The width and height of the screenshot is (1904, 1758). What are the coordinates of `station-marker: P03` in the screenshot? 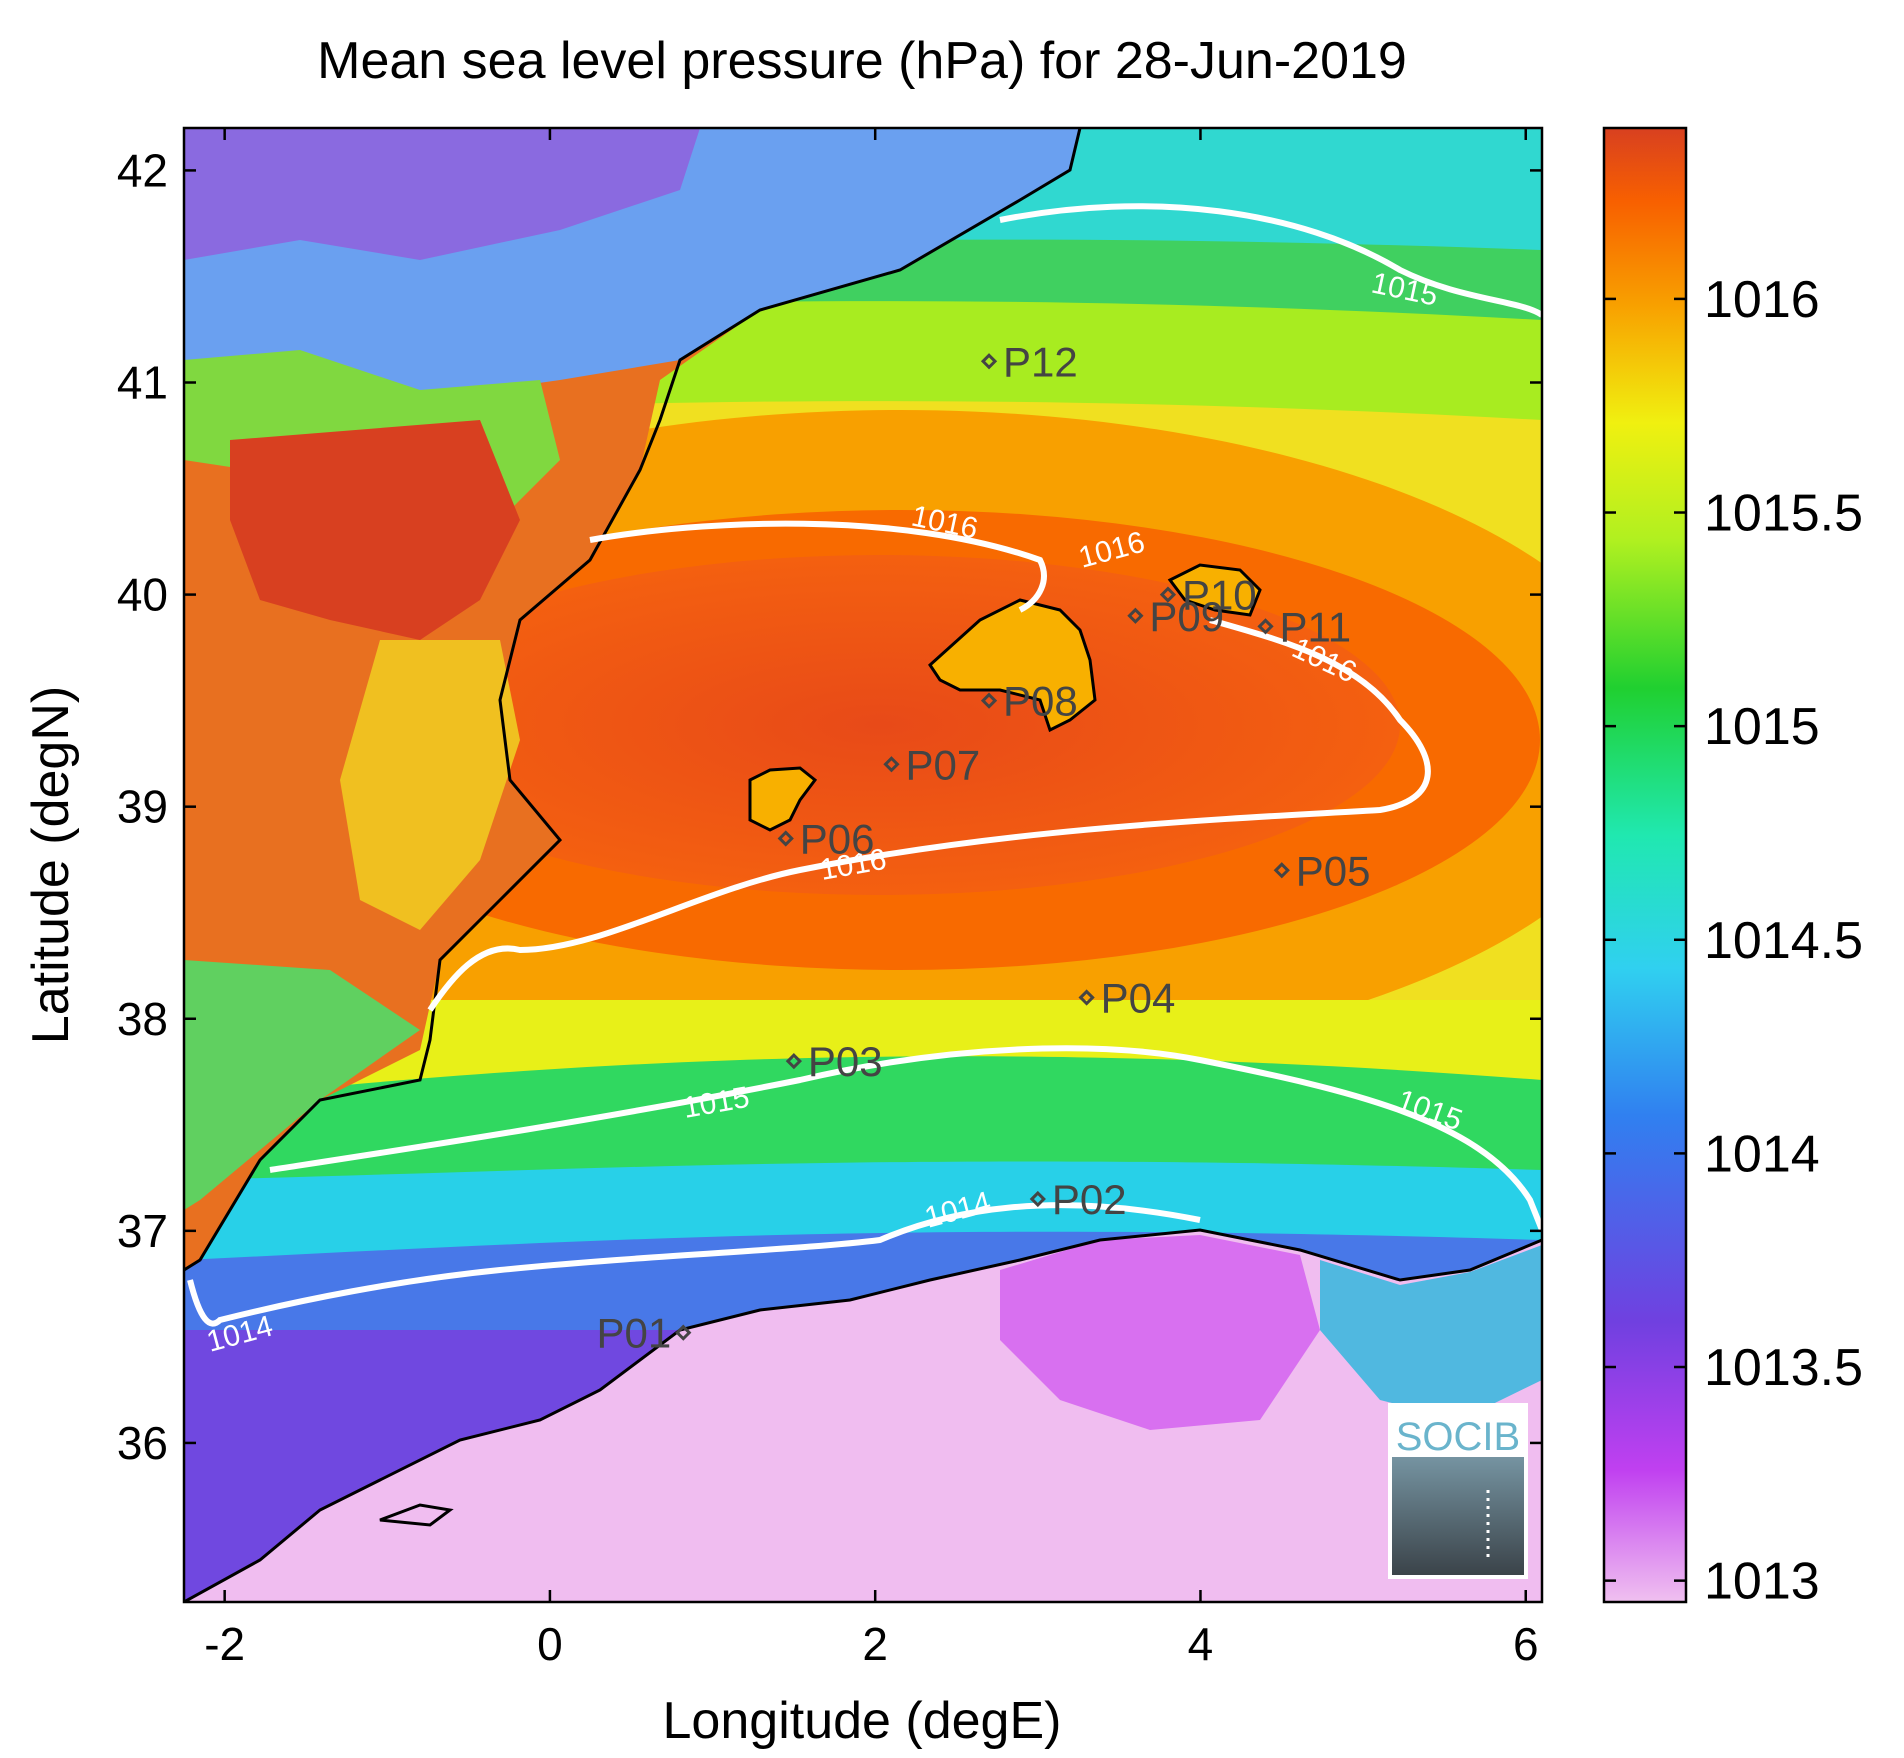 It's located at (834, 1061).